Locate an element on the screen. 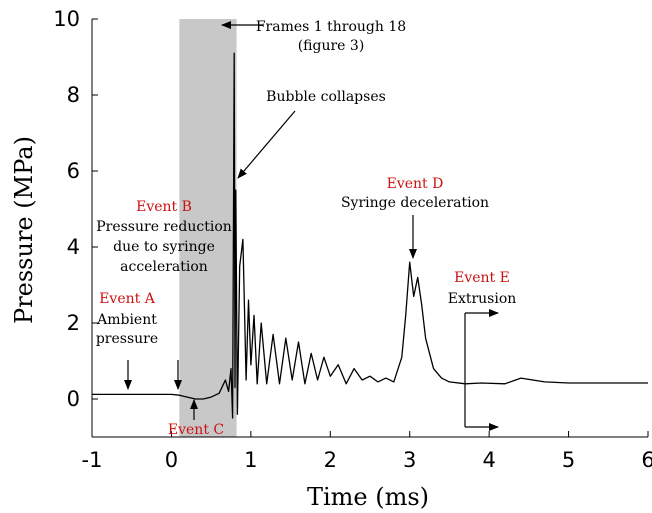 This screenshot has width=652, height=513. event-a-text-line2: pressure is located at coordinates (127, 339).